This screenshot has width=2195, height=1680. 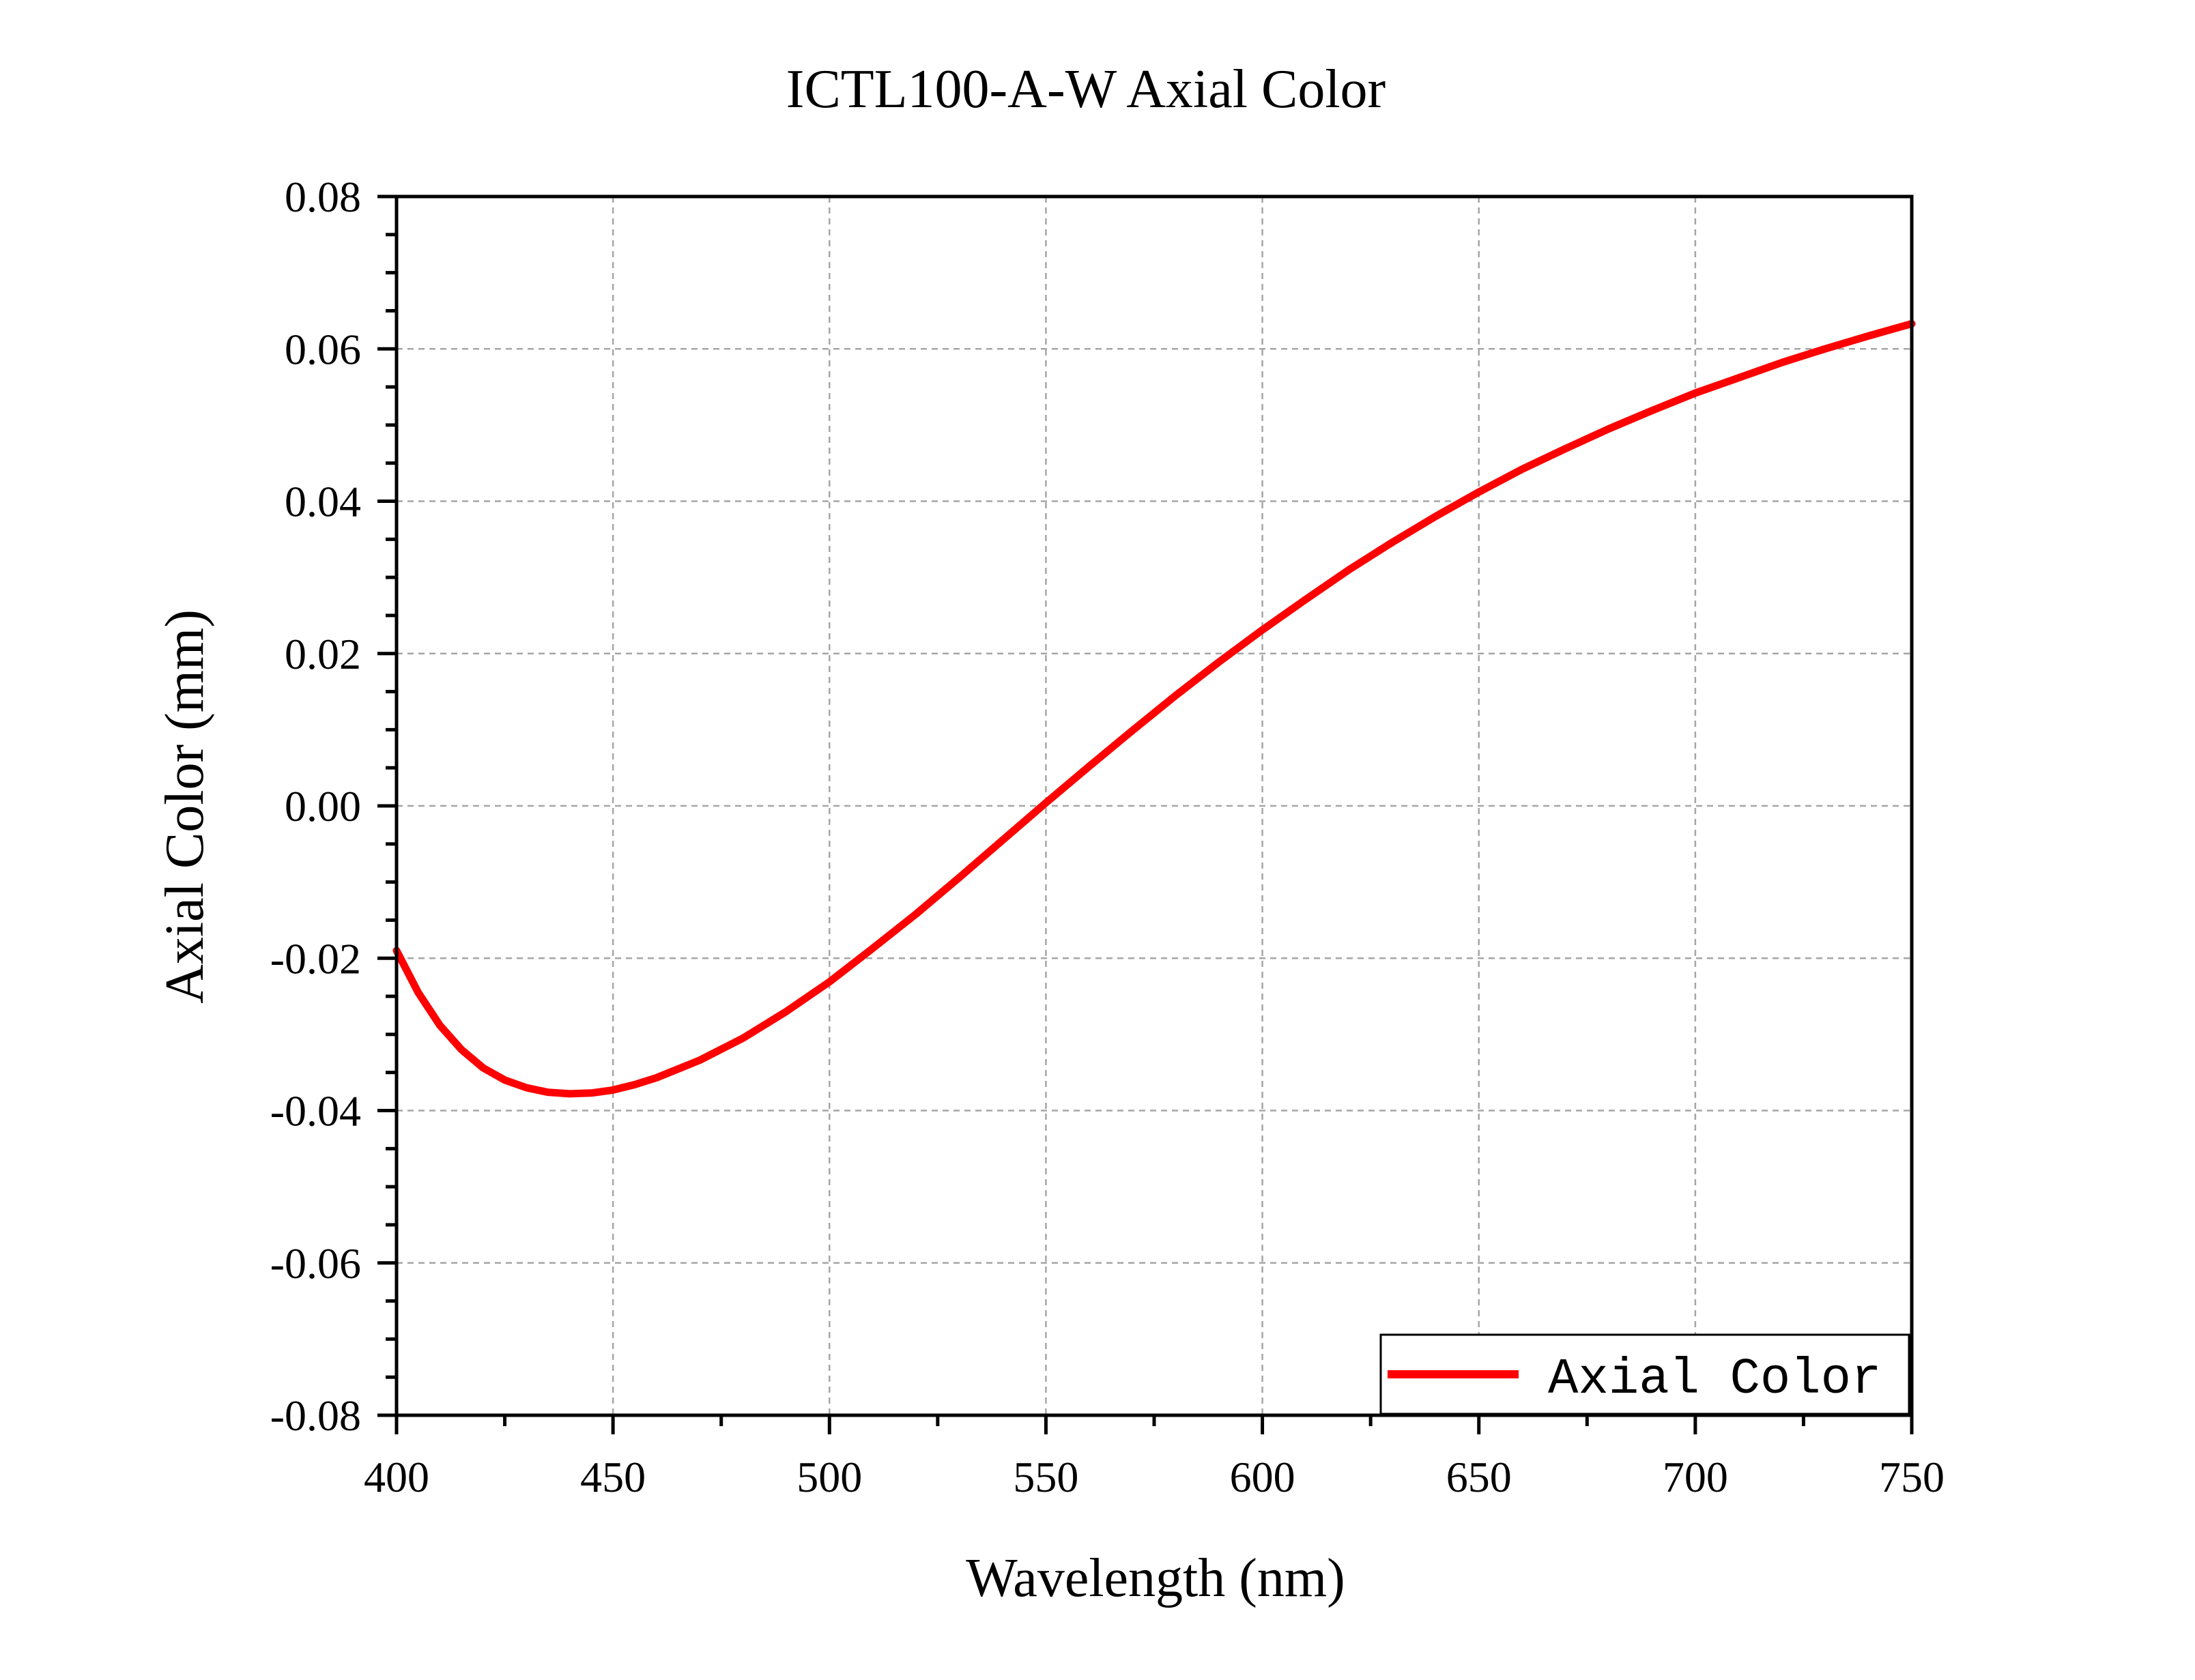 I want to click on x-axis-label: Wavelength (nm), so click(x=1155, y=1578).